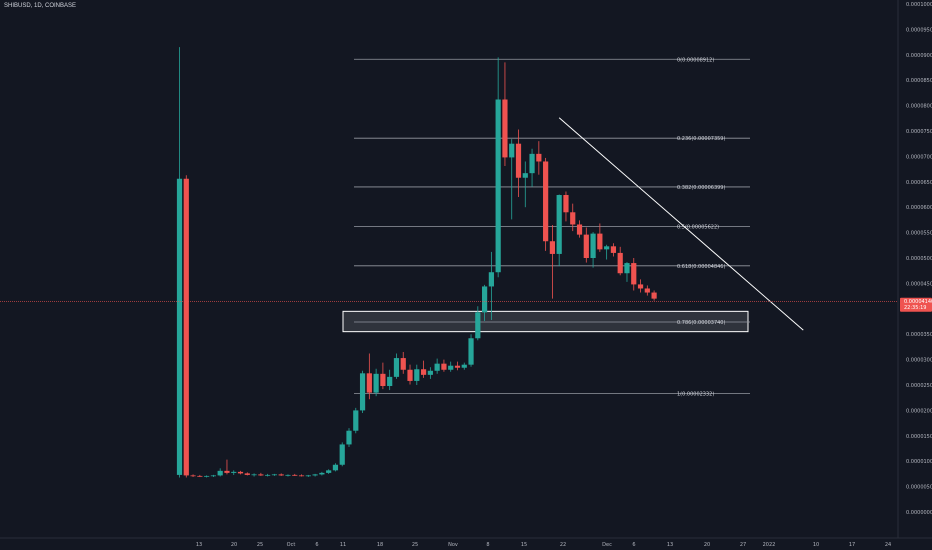 This screenshot has height=550, width=932. I want to click on fib-level-label: 0.618(0.00004846), so click(701, 267).